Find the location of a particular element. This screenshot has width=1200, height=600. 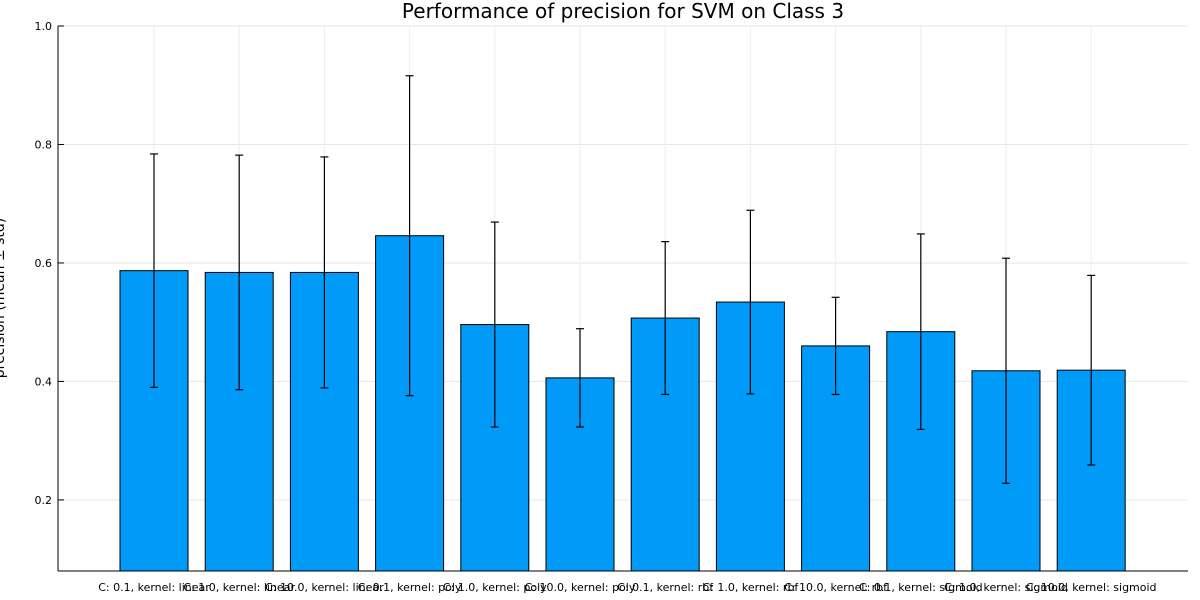

x-tick-label: C: 10.0, kernel: linear is located at coordinates (324, 587).